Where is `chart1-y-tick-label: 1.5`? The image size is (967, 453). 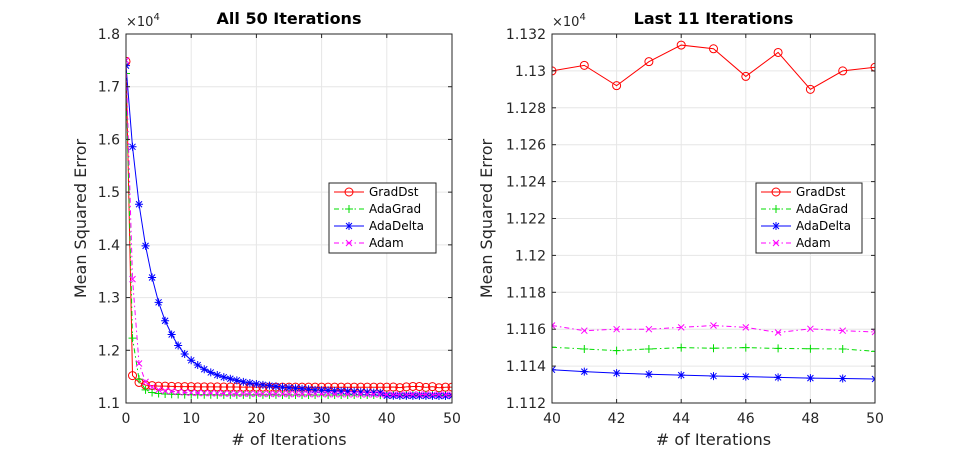 chart1-y-tick-label: 1.5 is located at coordinates (109, 193).